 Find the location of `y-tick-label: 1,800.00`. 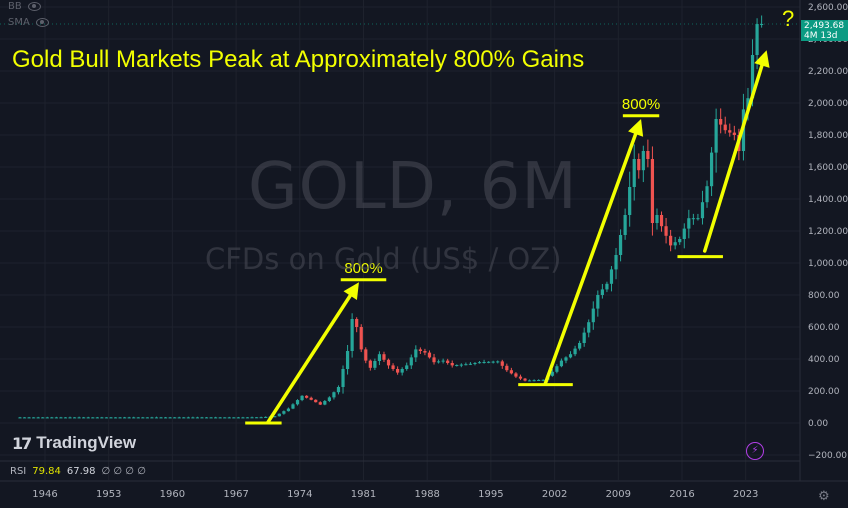

y-tick-label: 1,800.00 is located at coordinates (828, 136).